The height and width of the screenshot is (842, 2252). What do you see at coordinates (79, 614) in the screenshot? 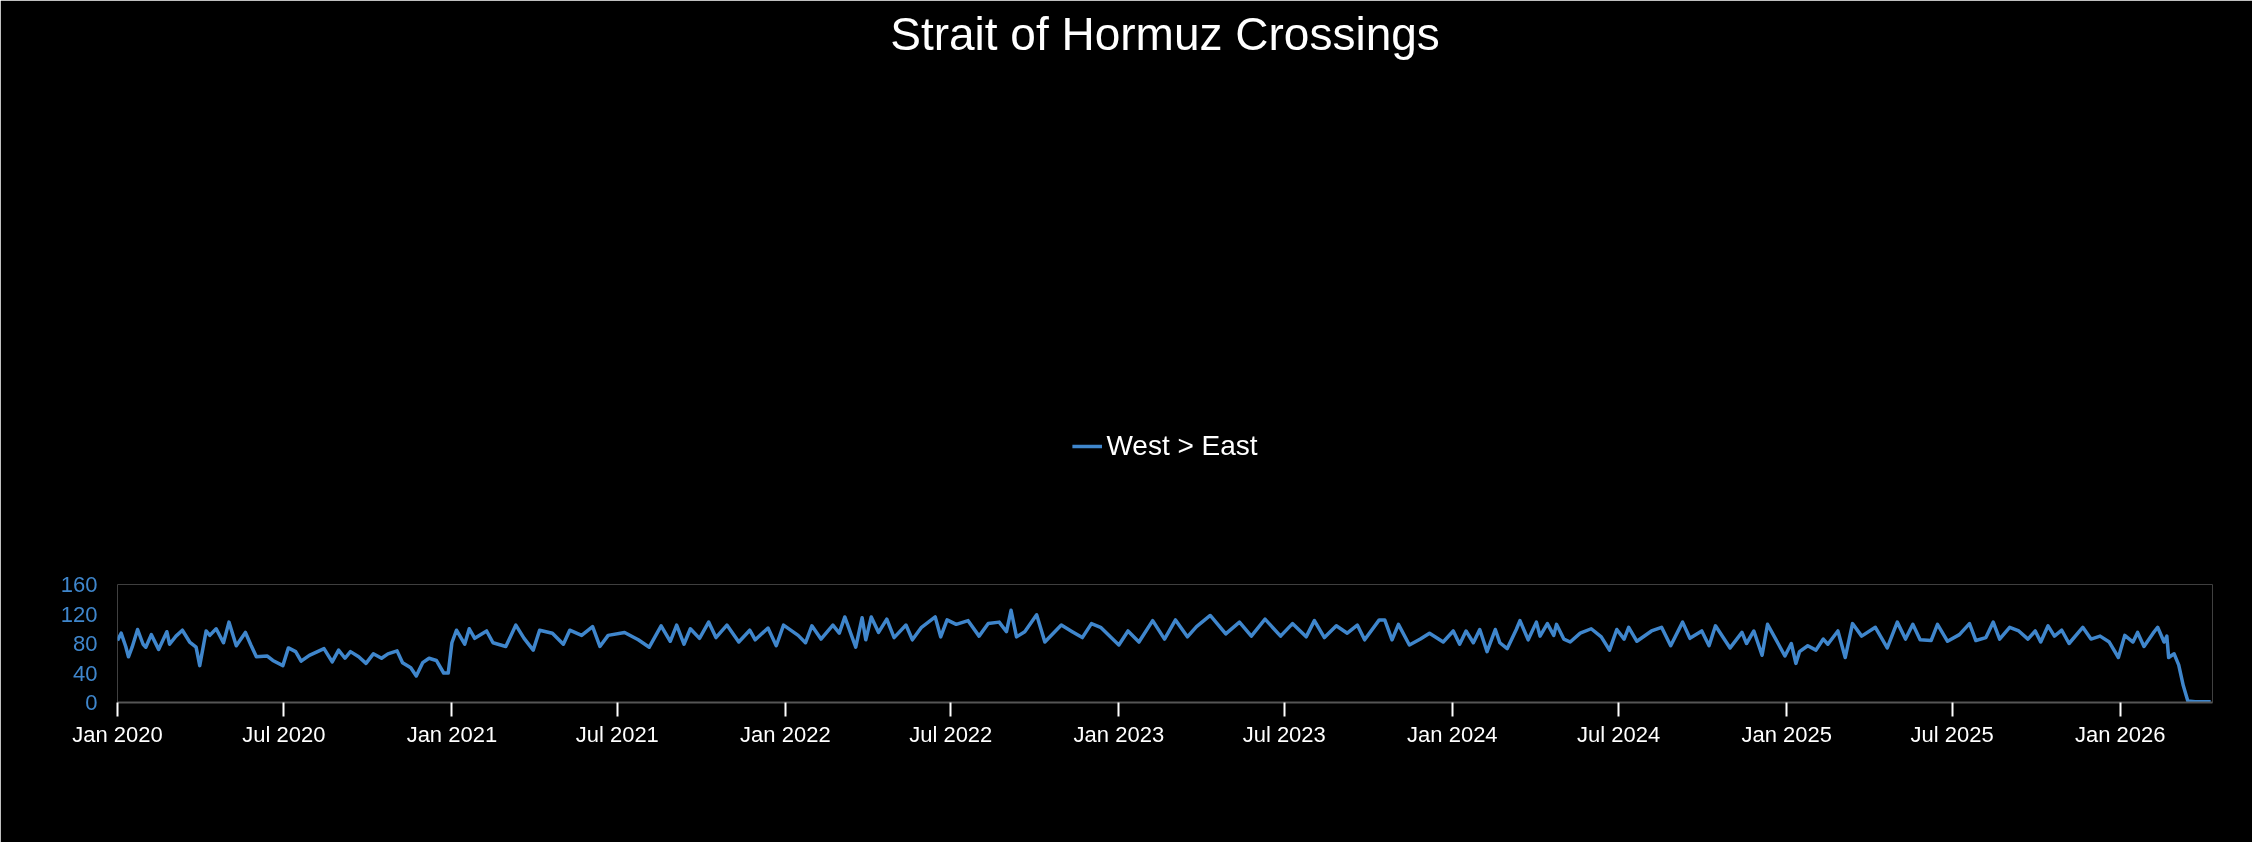
I see `y-tick-label: 120` at bounding box center [79, 614].